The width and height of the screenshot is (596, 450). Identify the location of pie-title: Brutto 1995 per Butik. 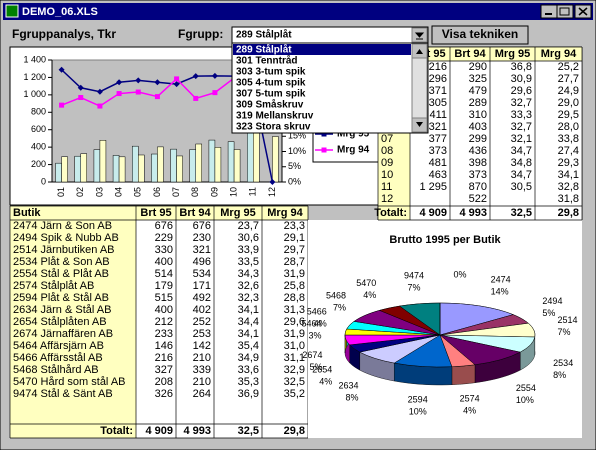
(445, 240).